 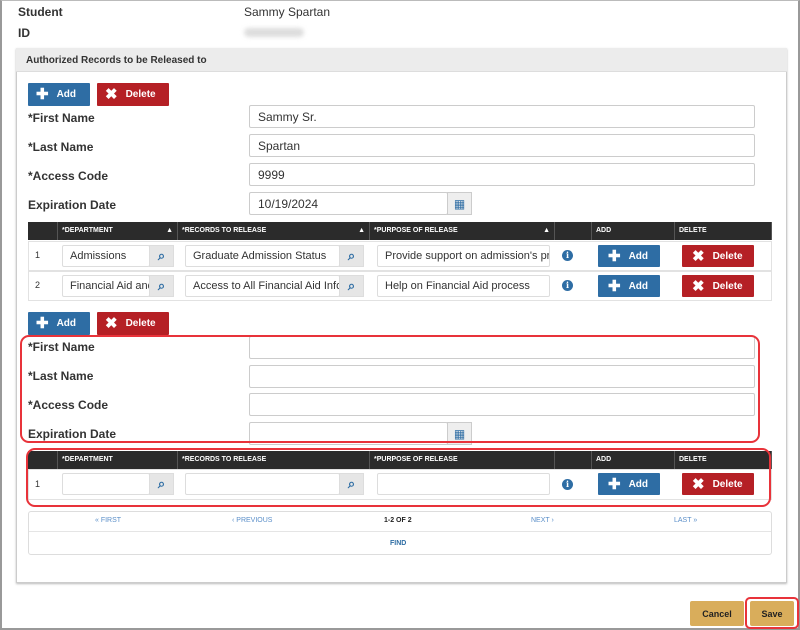 What do you see at coordinates (502, 116) in the screenshot?
I see `first-name-input: Sammy Sr.` at bounding box center [502, 116].